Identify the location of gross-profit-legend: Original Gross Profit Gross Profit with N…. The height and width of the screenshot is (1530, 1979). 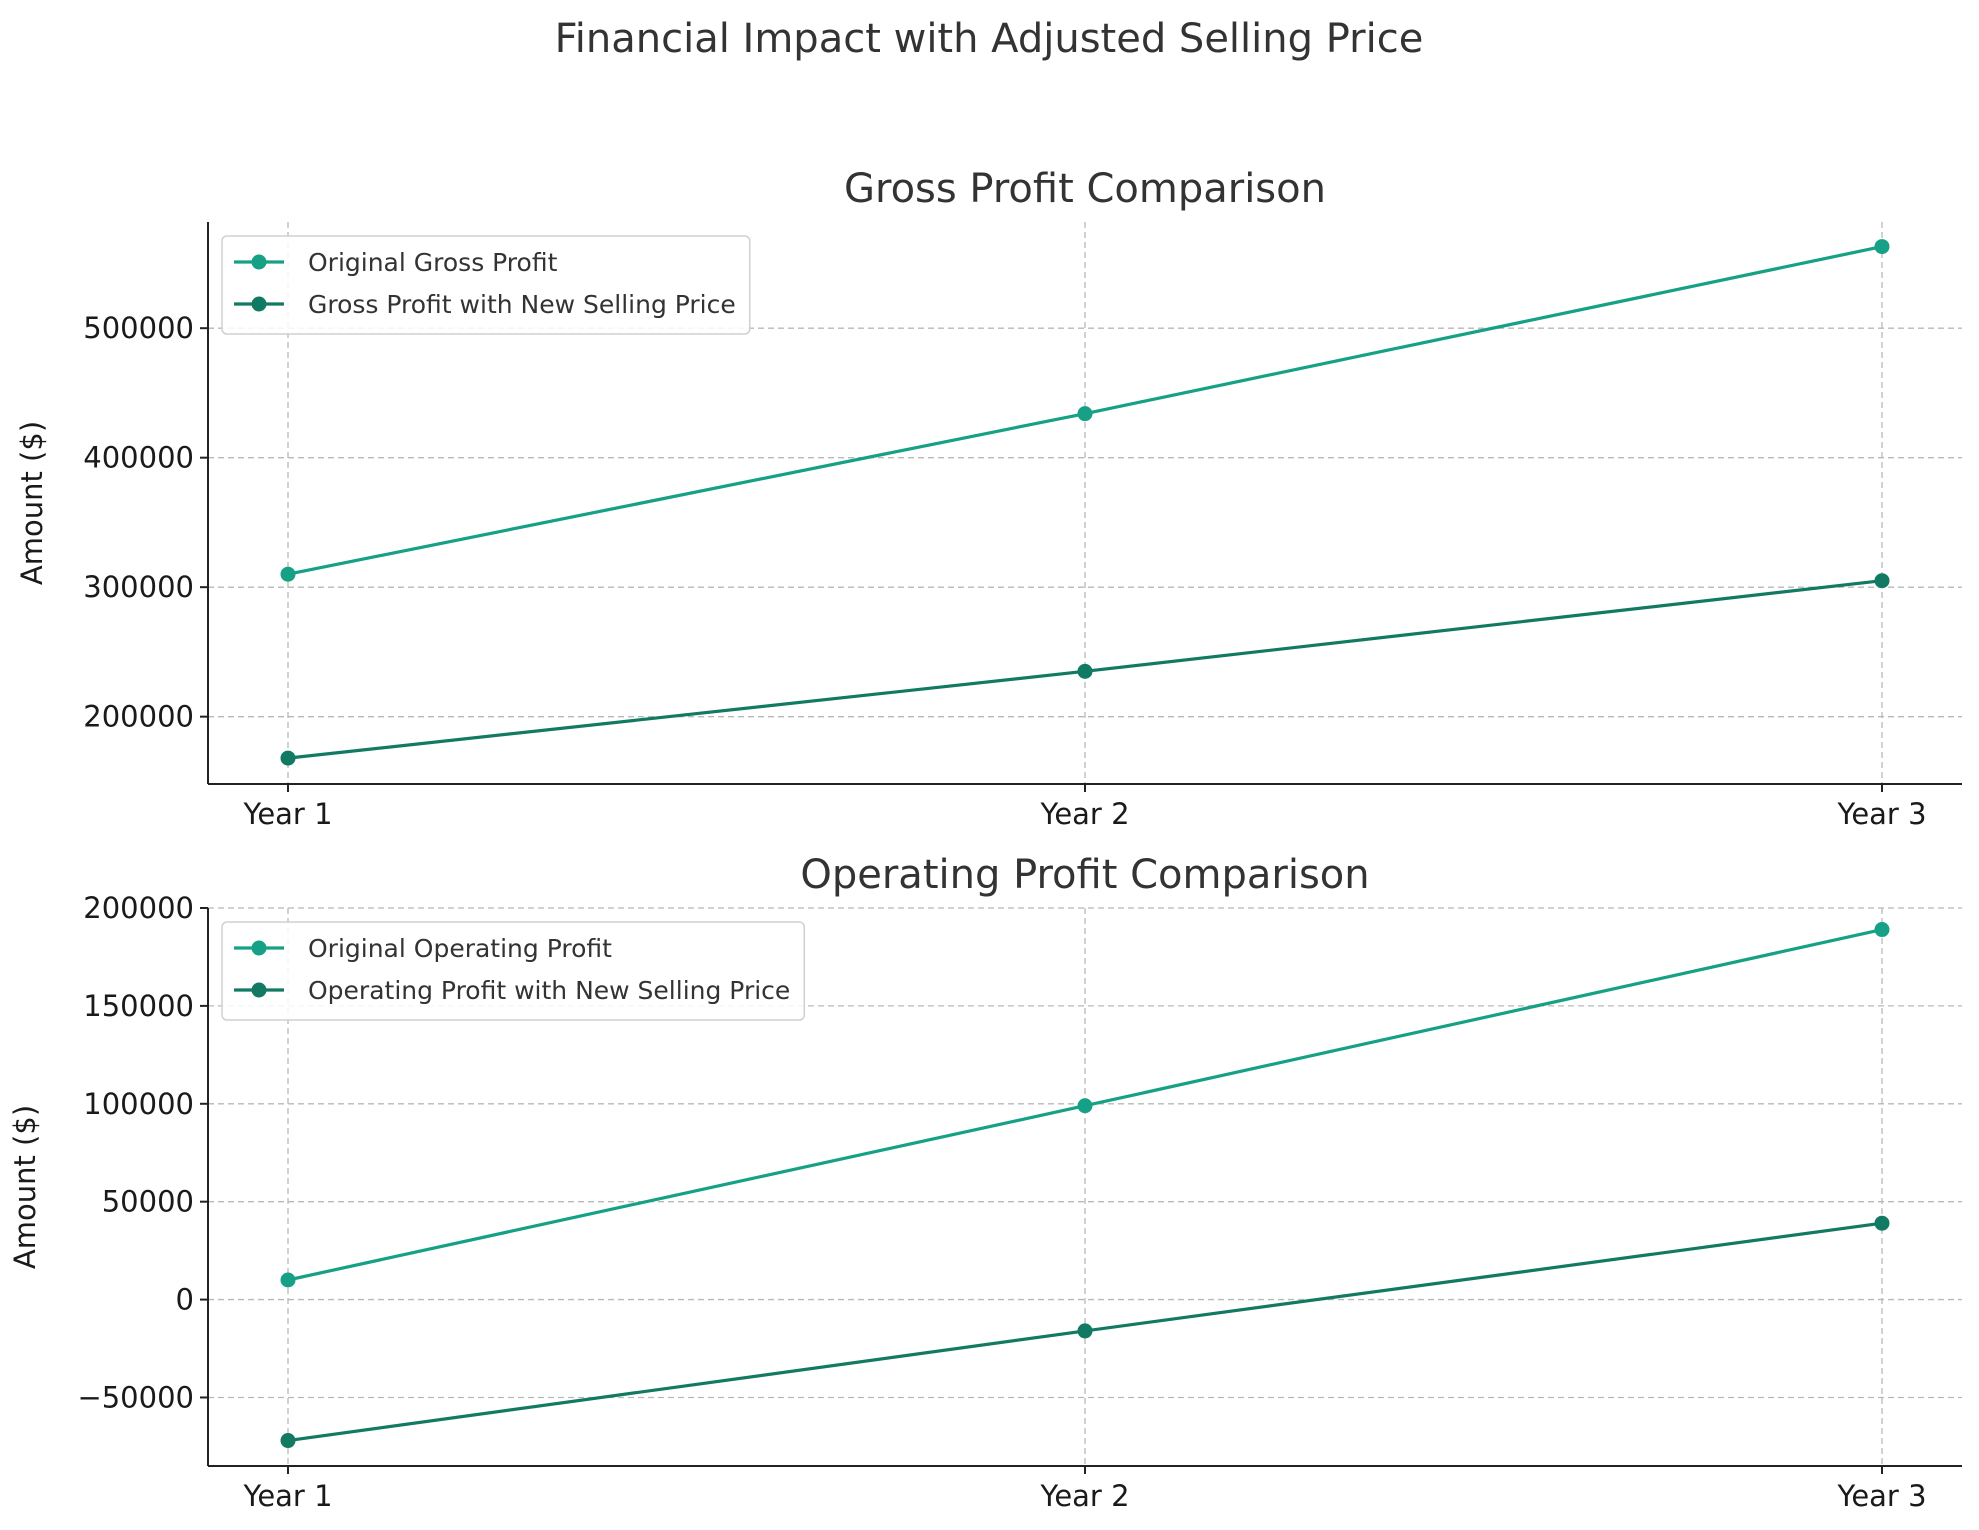
(486, 285).